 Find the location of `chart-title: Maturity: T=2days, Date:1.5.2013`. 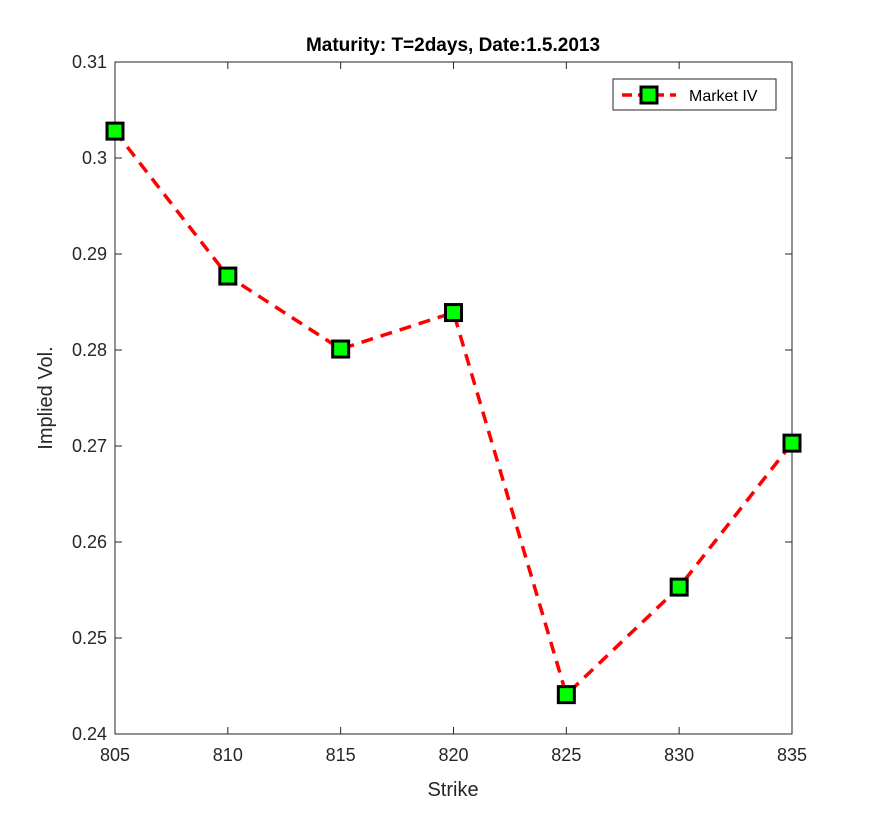

chart-title: Maturity: T=2days, Date:1.5.2013 is located at coordinates (453, 45).